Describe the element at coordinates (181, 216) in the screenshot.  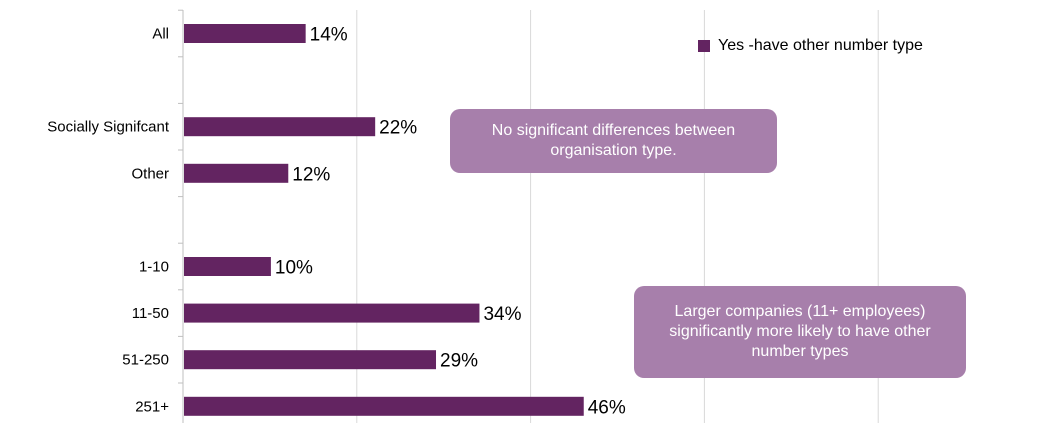
I see `y-axis` at that location.